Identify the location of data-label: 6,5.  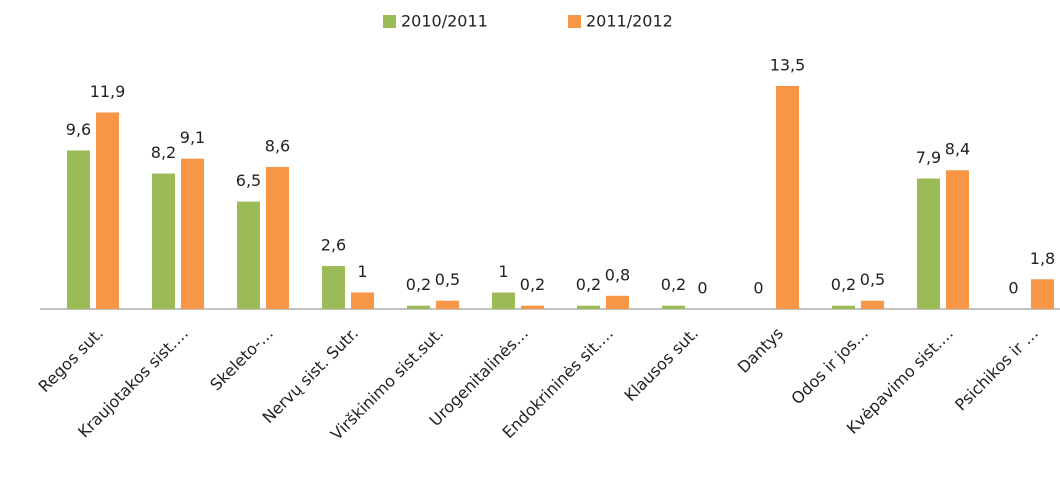
(248, 180).